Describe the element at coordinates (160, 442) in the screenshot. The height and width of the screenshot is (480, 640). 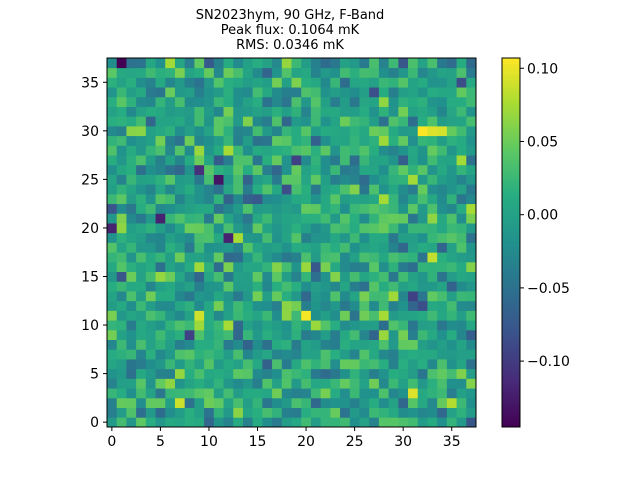
I see `x-tick-label: 5` at that location.